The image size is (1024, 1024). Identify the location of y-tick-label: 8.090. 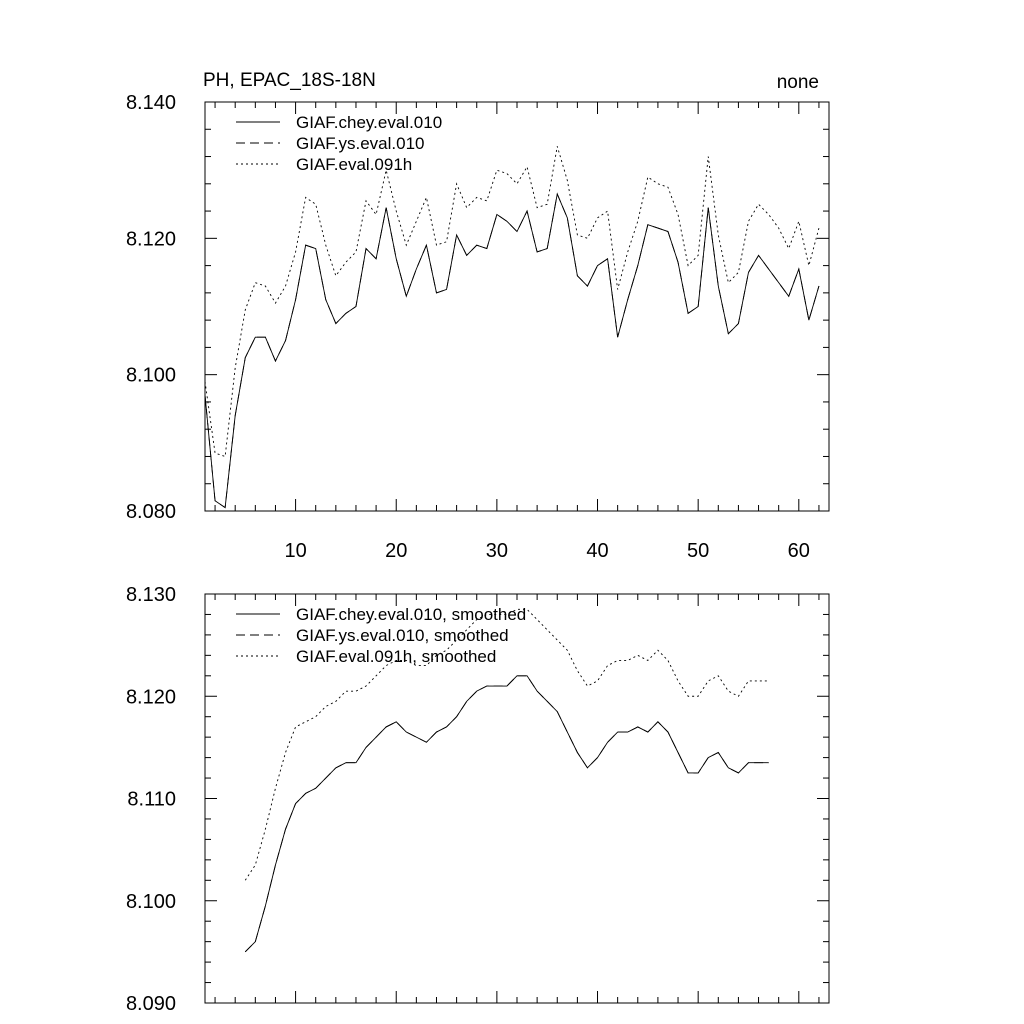
(151, 1004).